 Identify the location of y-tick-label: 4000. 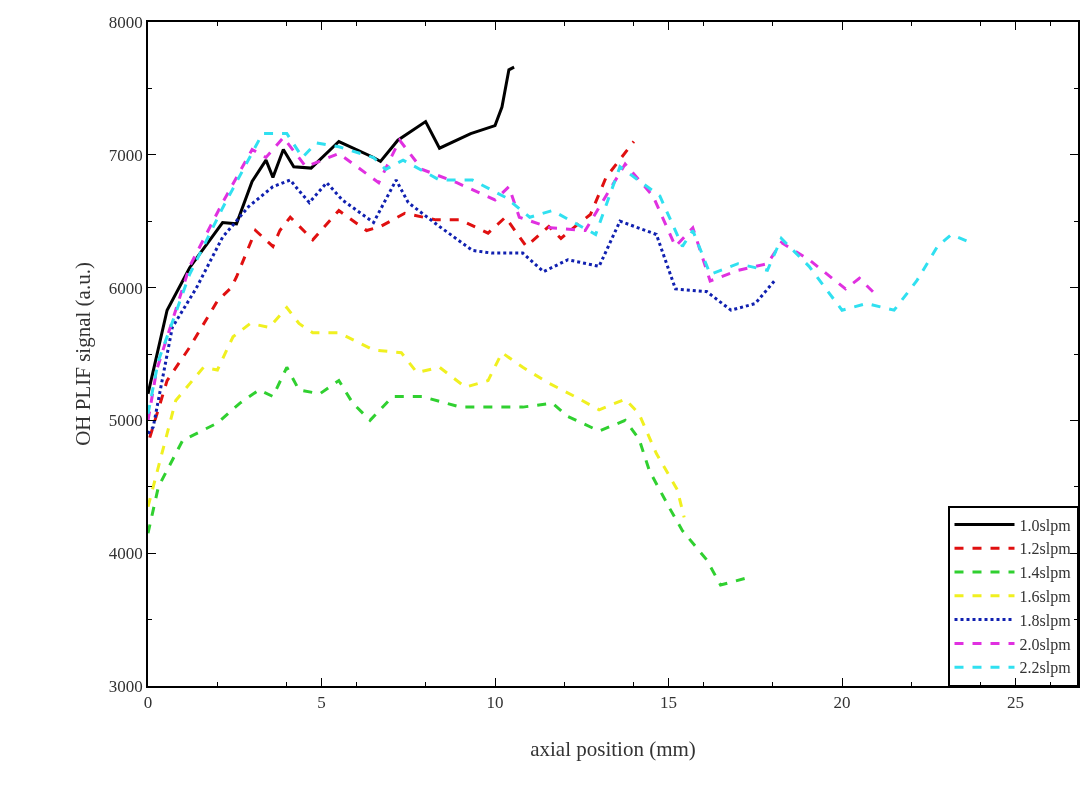
(125, 554).